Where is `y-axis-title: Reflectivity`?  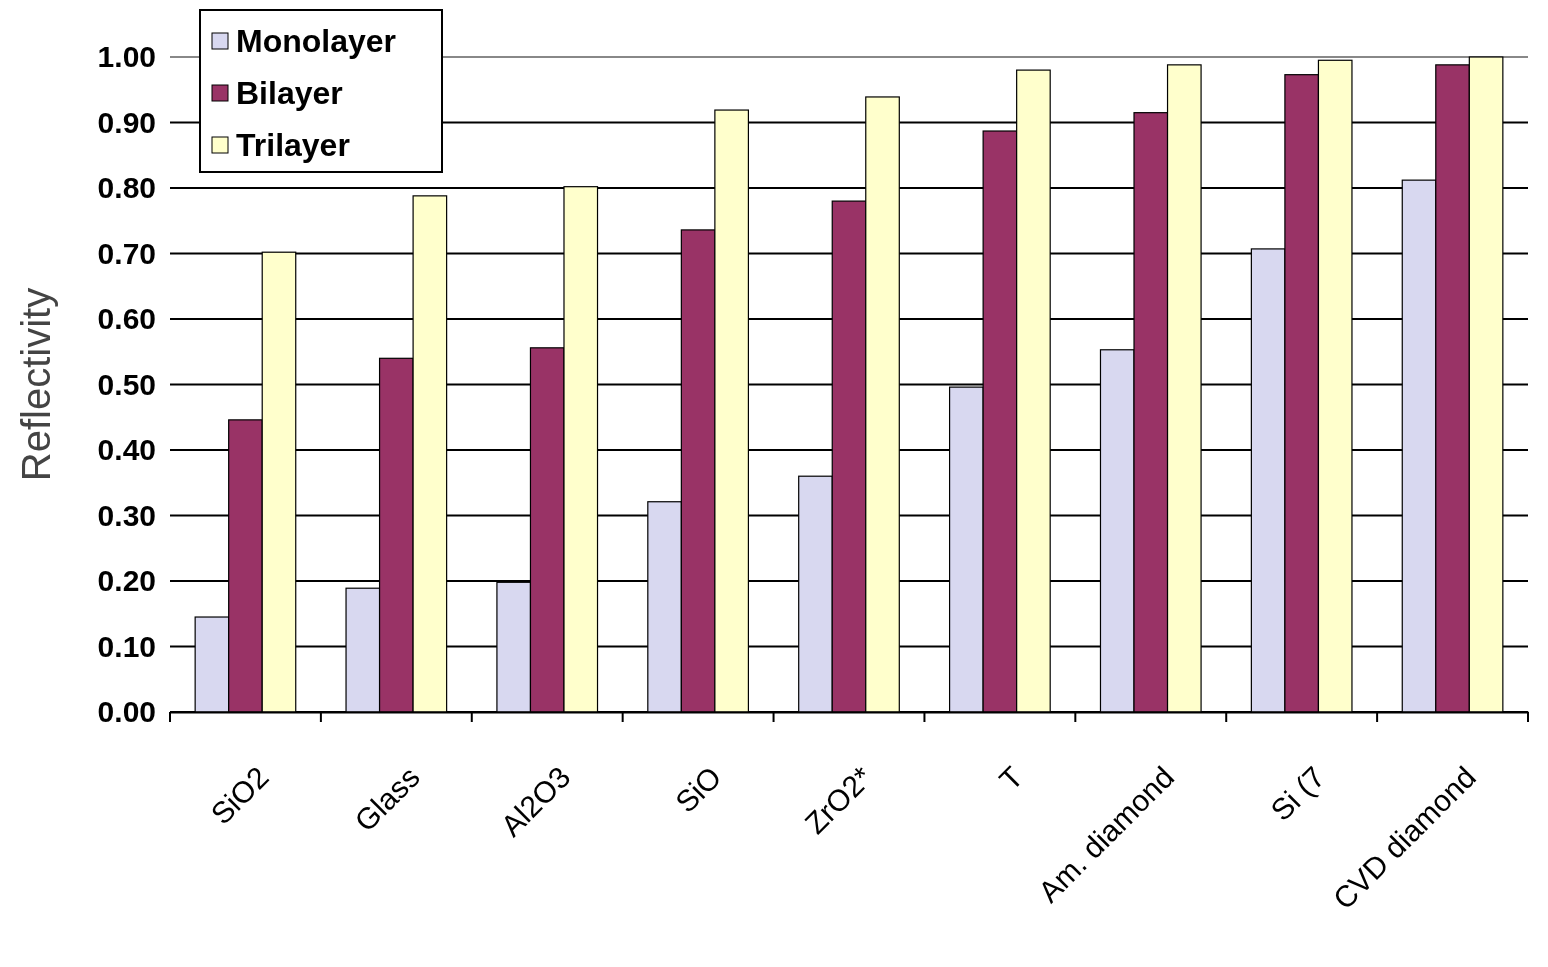 y-axis-title: Reflectivity is located at coordinates (36, 384).